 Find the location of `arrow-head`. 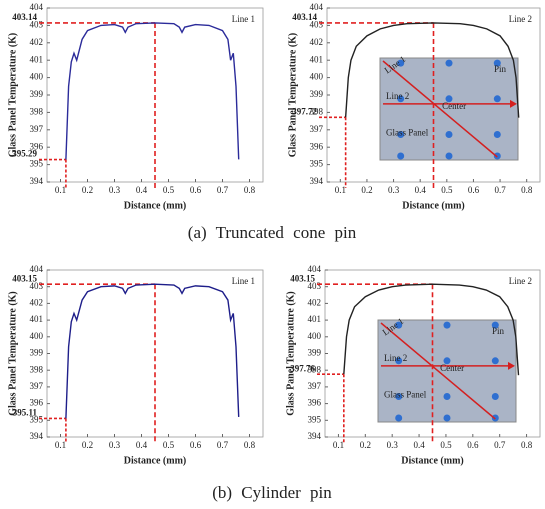

arrow-head is located at coordinates (511, 365).